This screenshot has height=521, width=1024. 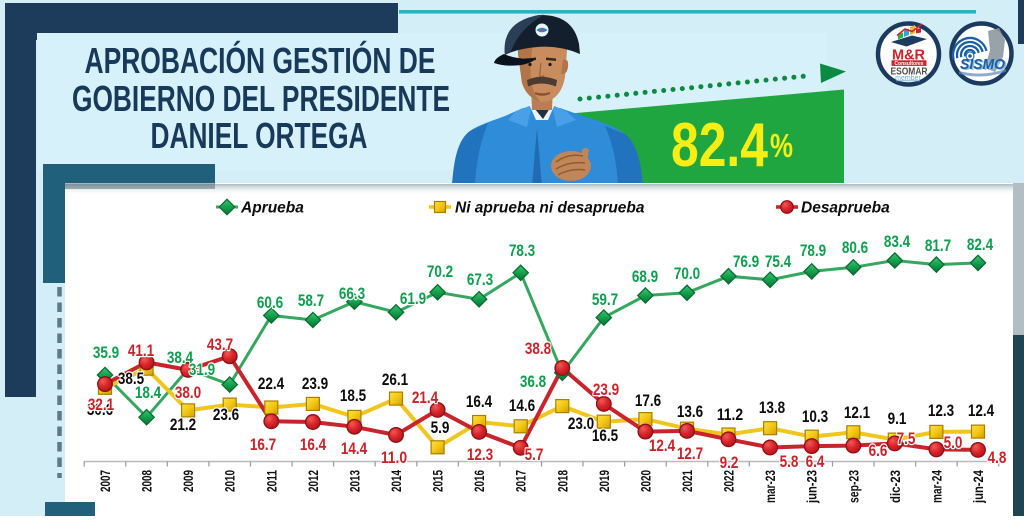 What do you see at coordinates (188, 481) in the screenshot?
I see `svg-text: 2009` at bounding box center [188, 481].